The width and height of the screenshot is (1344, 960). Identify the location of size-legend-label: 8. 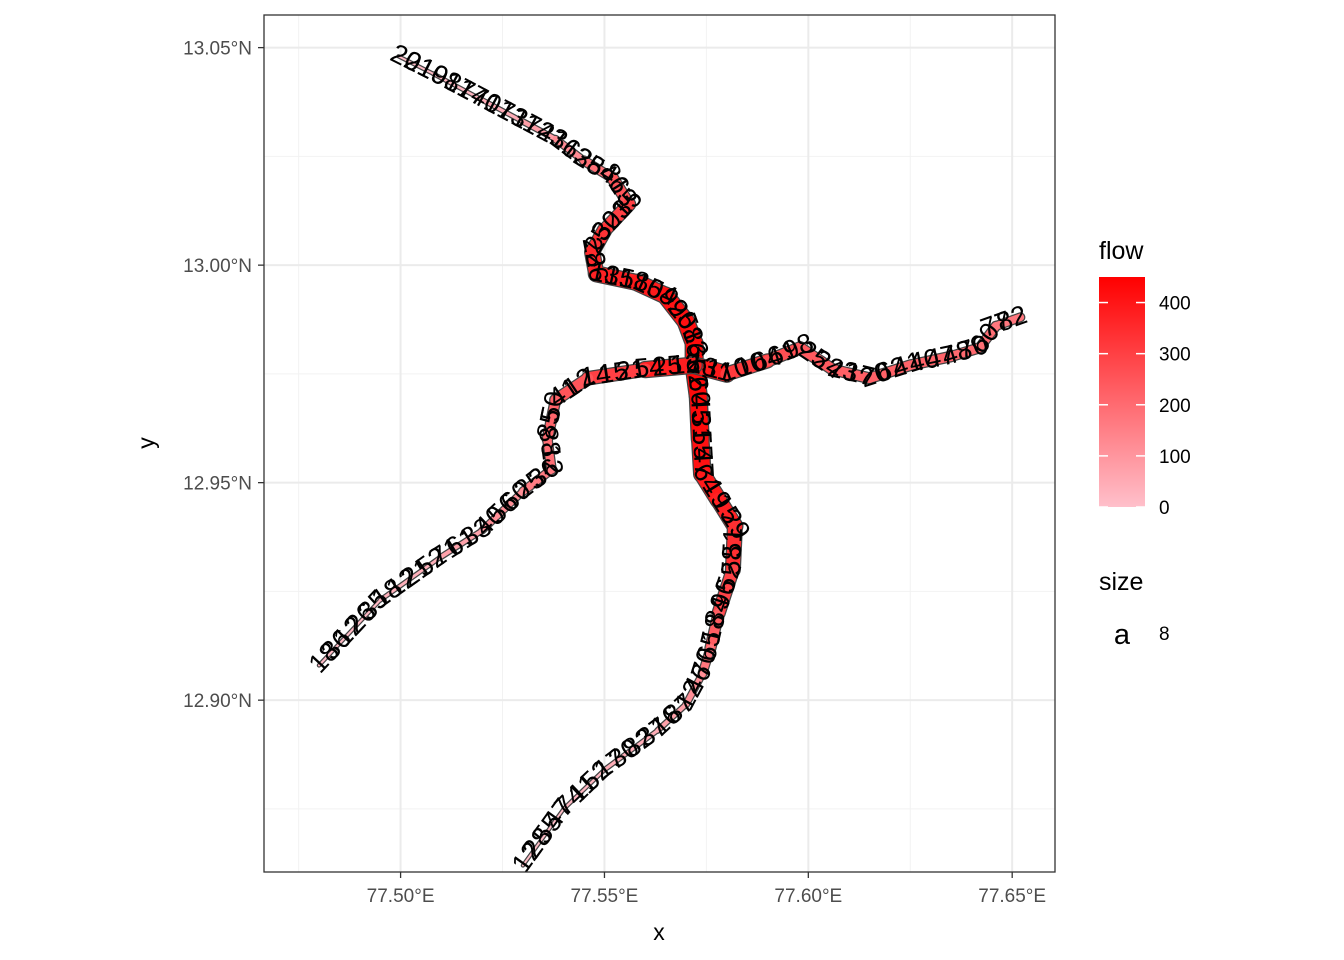
(1164, 634).